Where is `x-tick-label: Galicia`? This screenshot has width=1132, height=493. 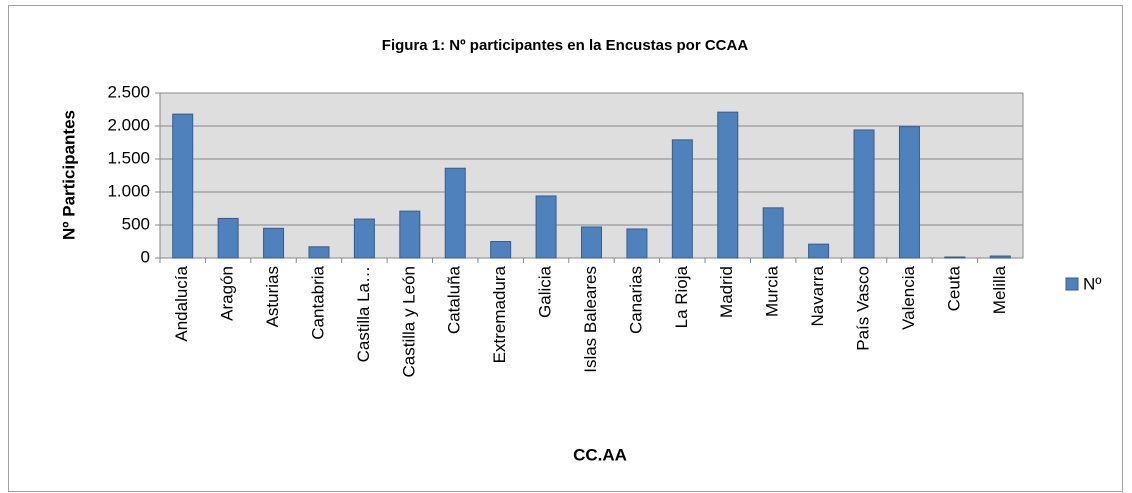 x-tick-label: Galicia is located at coordinates (545, 291).